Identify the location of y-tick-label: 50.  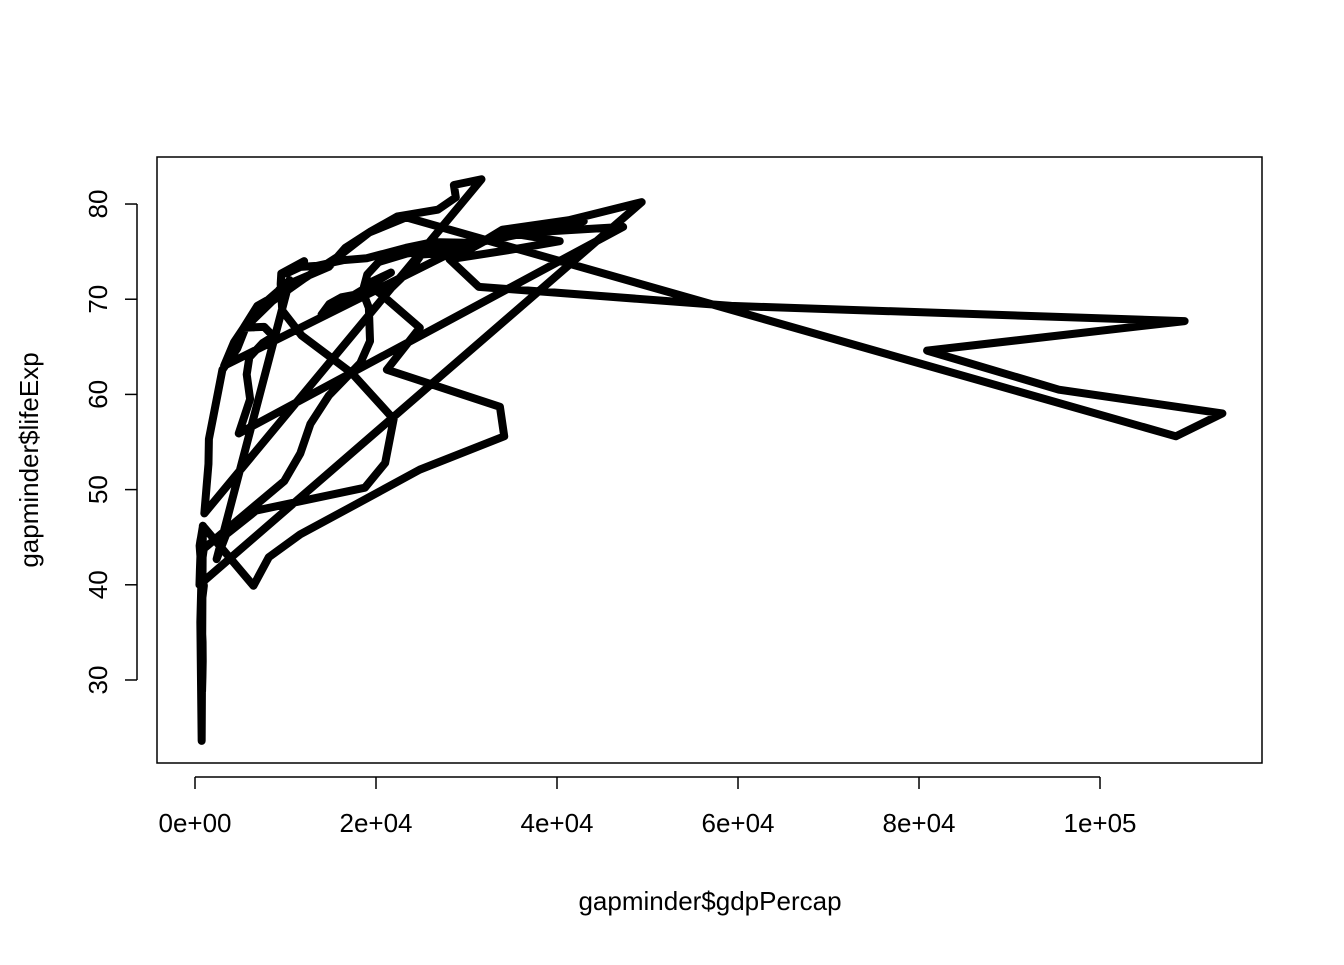
(98, 489).